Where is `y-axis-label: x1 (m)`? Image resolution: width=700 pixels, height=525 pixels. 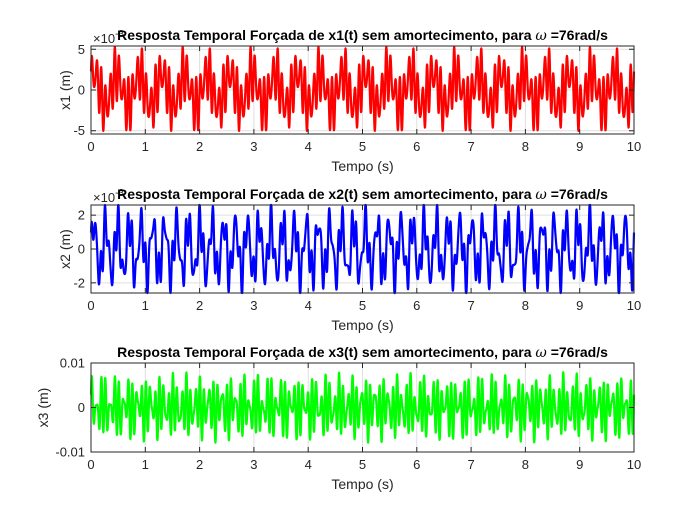
y-axis-label: x1 (m) is located at coordinates (65, 90).